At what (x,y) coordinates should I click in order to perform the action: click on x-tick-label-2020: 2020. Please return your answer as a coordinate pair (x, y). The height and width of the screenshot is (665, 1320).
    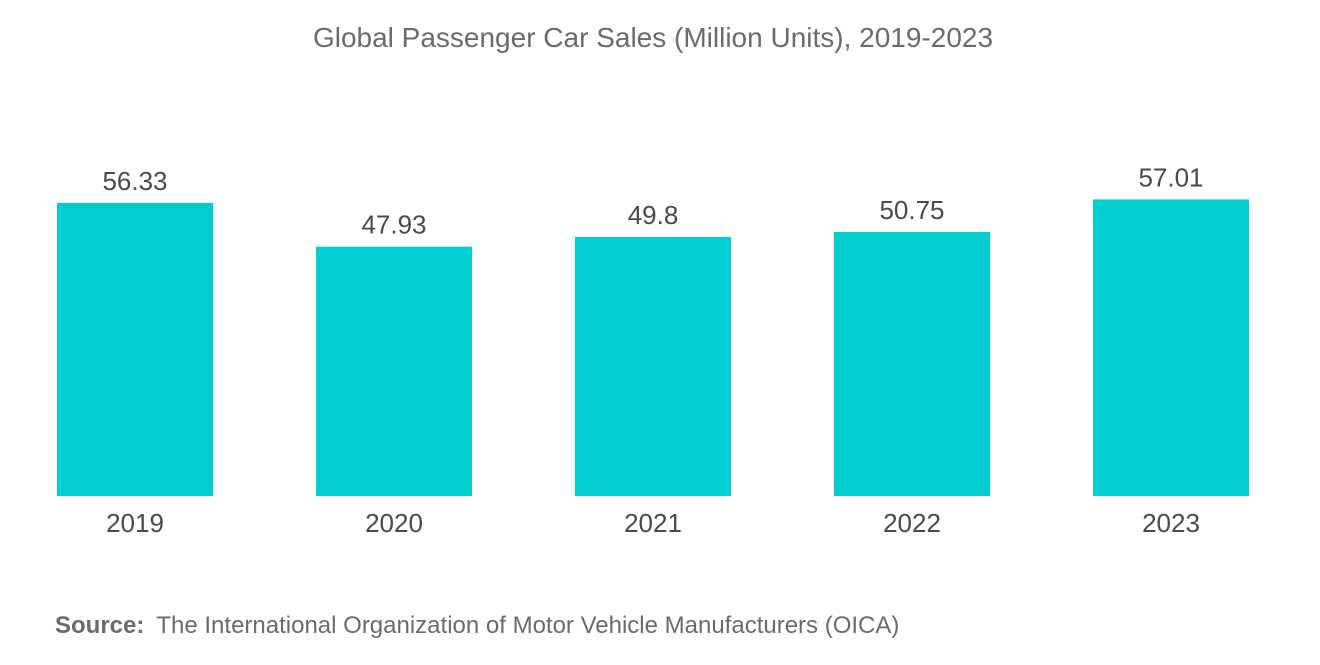
    Looking at the image, I should click on (394, 523).